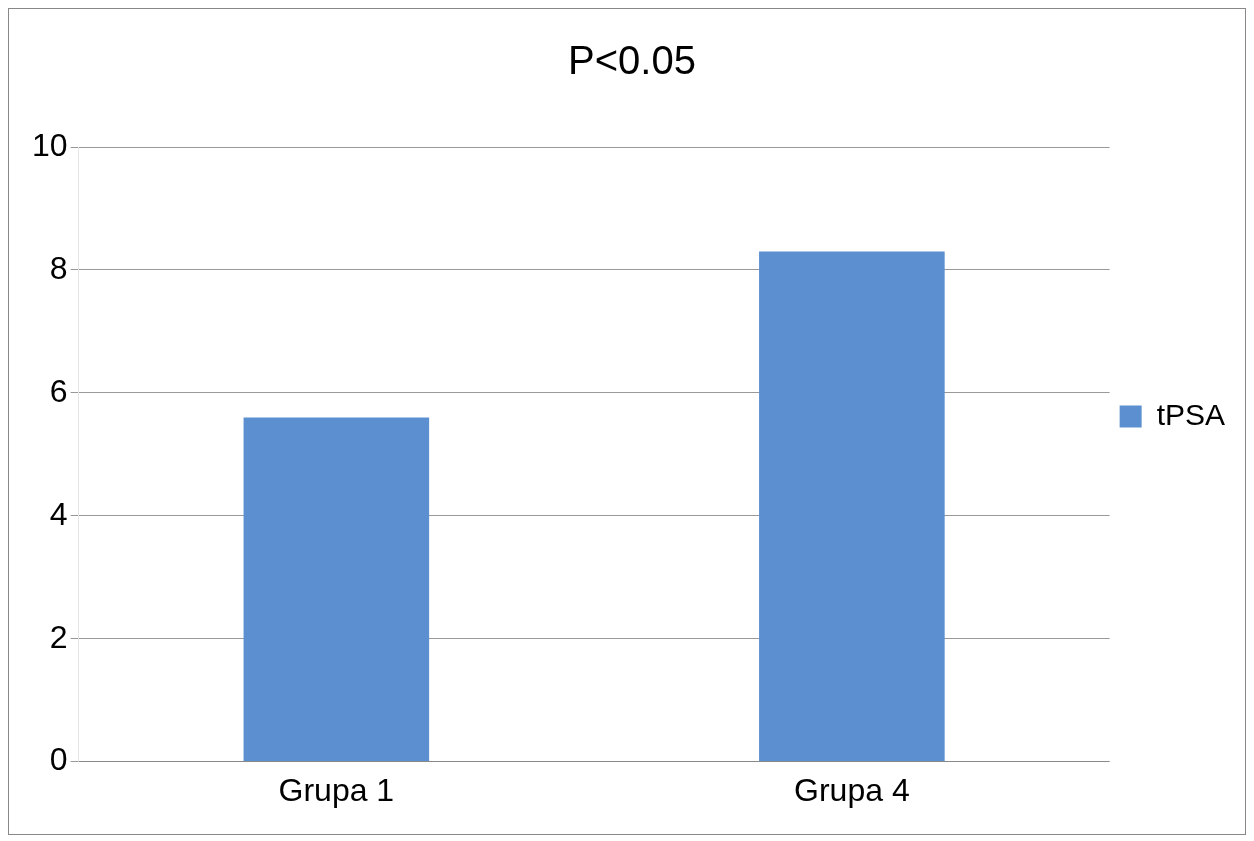  Describe the element at coordinates (58, 390) in the screenshot. I see `y-tick-label: 6` at that location.